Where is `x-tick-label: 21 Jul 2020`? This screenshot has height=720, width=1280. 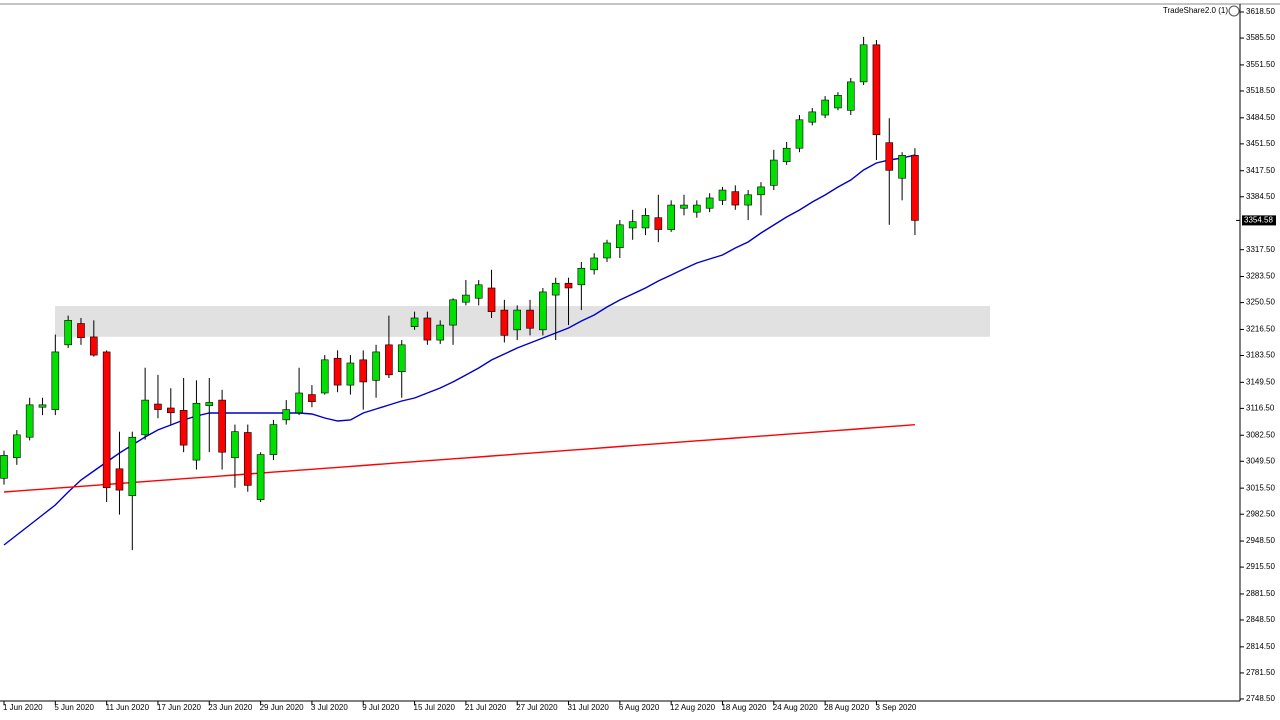 x-tick-label: 21 Jul 2020 is located at coordinates (486, 707).